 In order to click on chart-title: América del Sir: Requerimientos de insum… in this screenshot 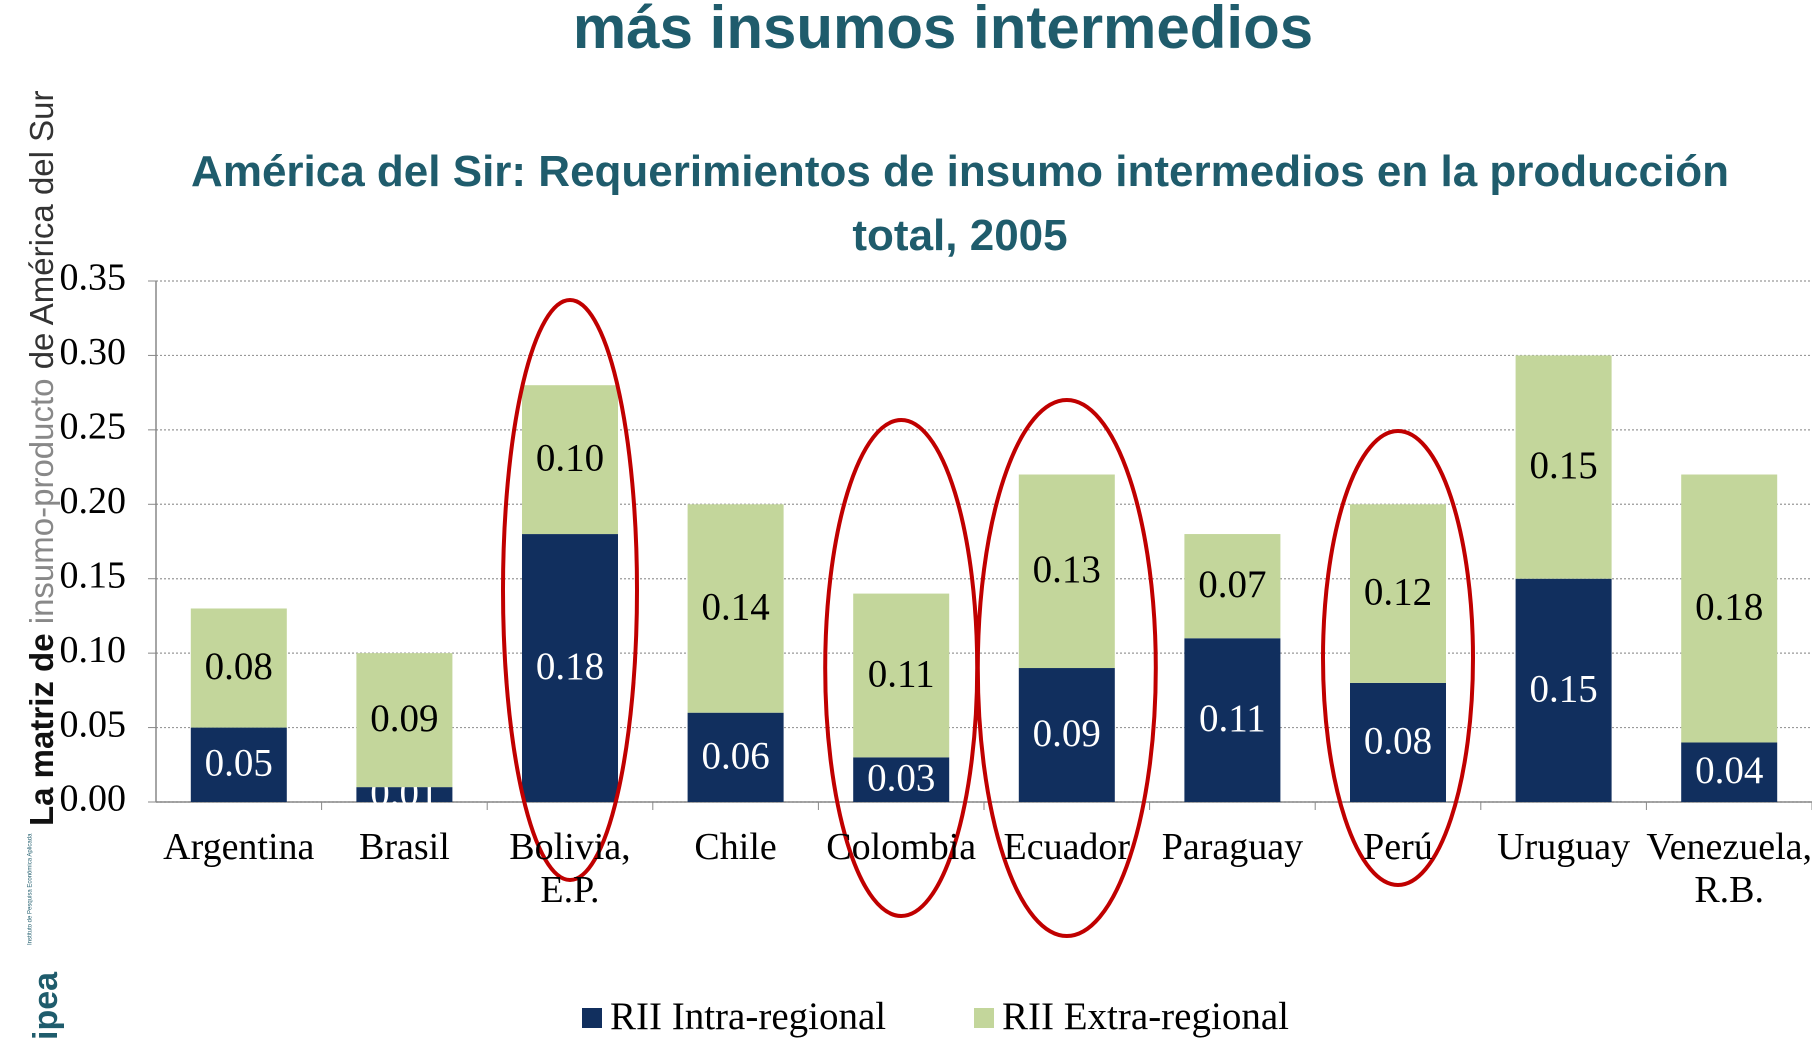, I will do `click(960, 203)`.